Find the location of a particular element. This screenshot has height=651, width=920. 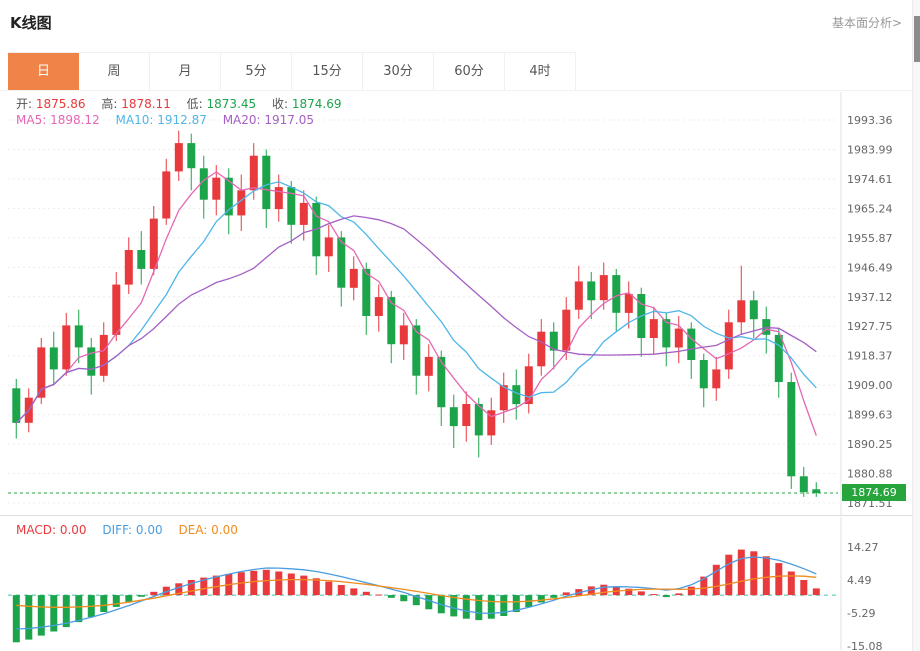

fundamental-analysis-link: 基本面分析> is located at coordinates (866, 23).